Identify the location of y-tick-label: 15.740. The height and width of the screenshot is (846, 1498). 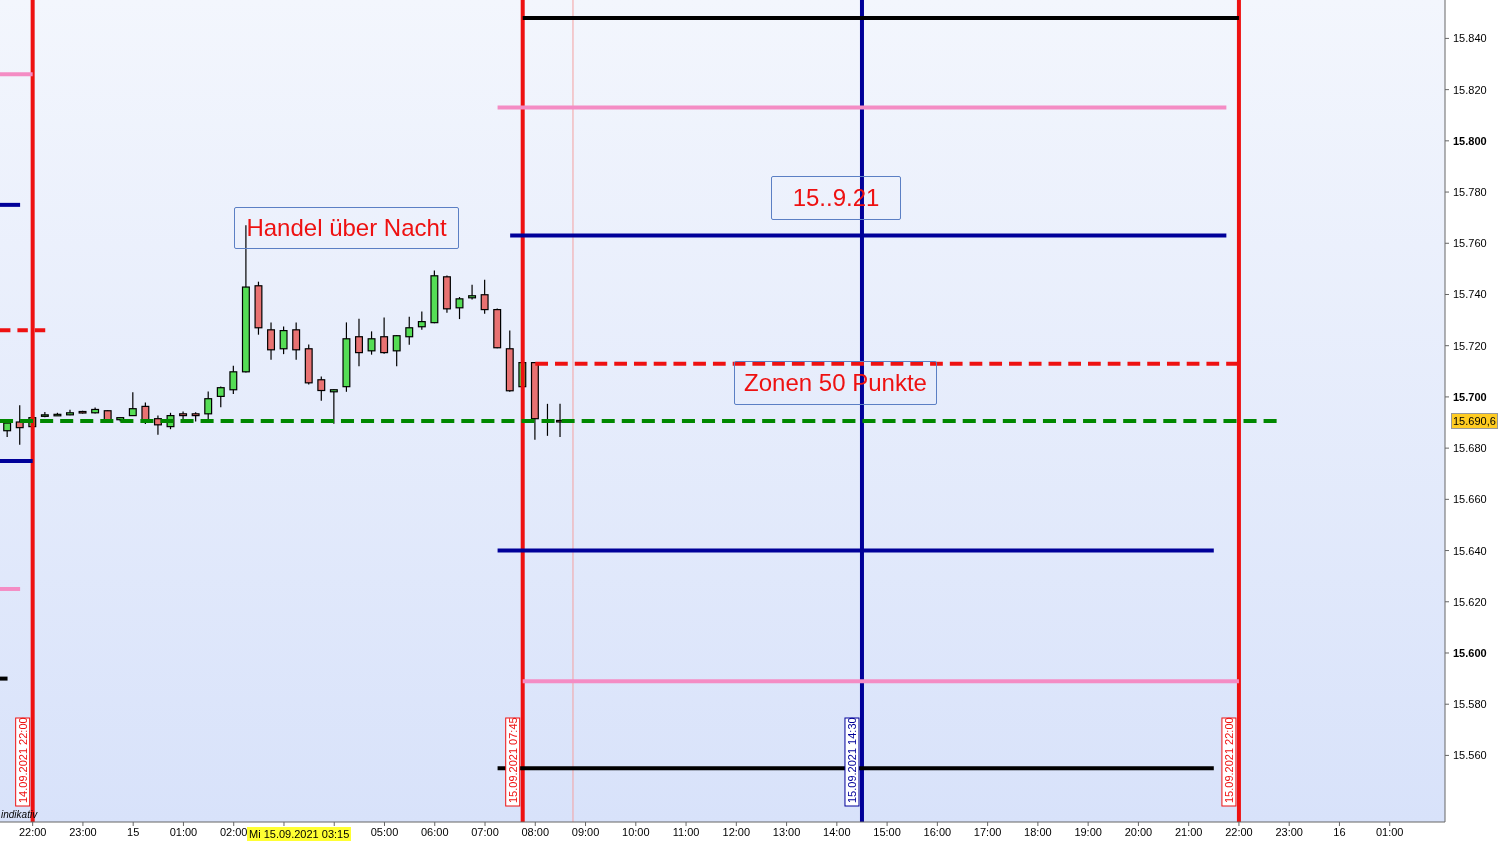
(1470, 294).